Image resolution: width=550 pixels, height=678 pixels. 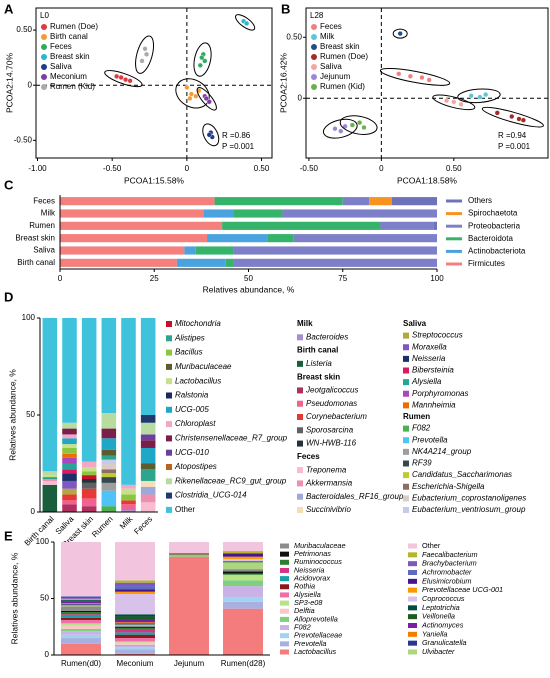 I want to click on legend-label: F082, so click(x=302, y=626).